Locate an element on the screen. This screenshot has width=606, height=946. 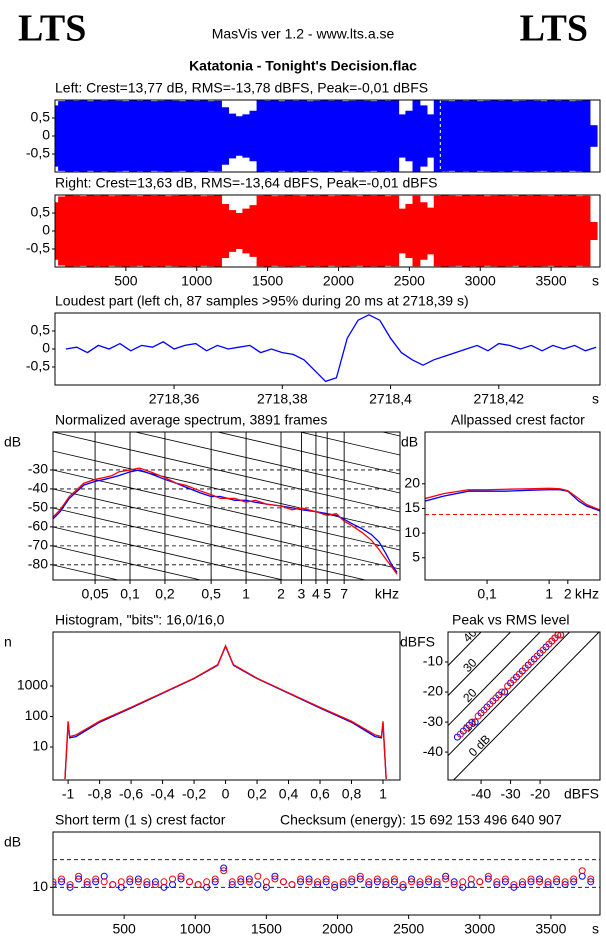
x-tick-label: 2718,36 is located at coordinates (174, 399).